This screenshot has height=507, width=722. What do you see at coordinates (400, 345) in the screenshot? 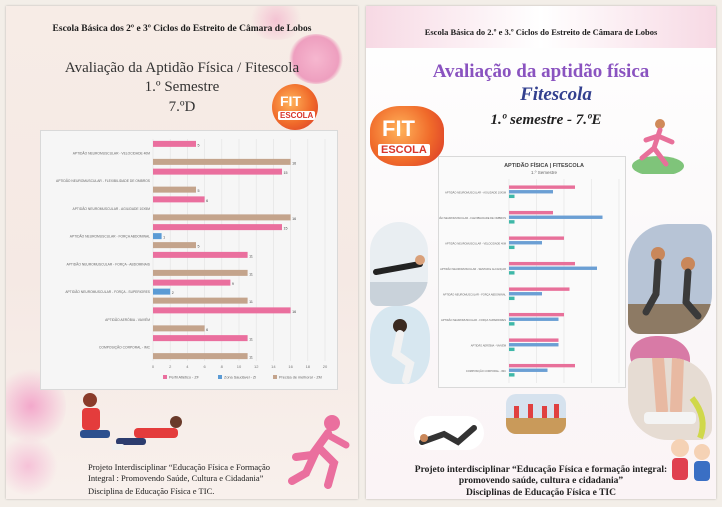
I see `squat-photo` at bounding box center [400, 345].